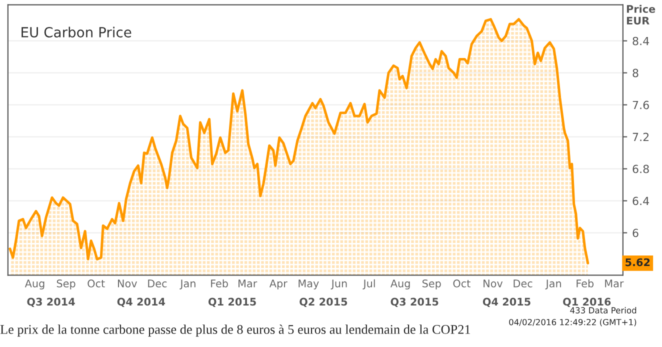 The height and width of the screenshot is (347, 662). What do you see at coordinates (572, 322) in the screenshot?
I see `text: 04/02/2016 12:49:22 (GMT+1)` at bounding box center [572, 322].